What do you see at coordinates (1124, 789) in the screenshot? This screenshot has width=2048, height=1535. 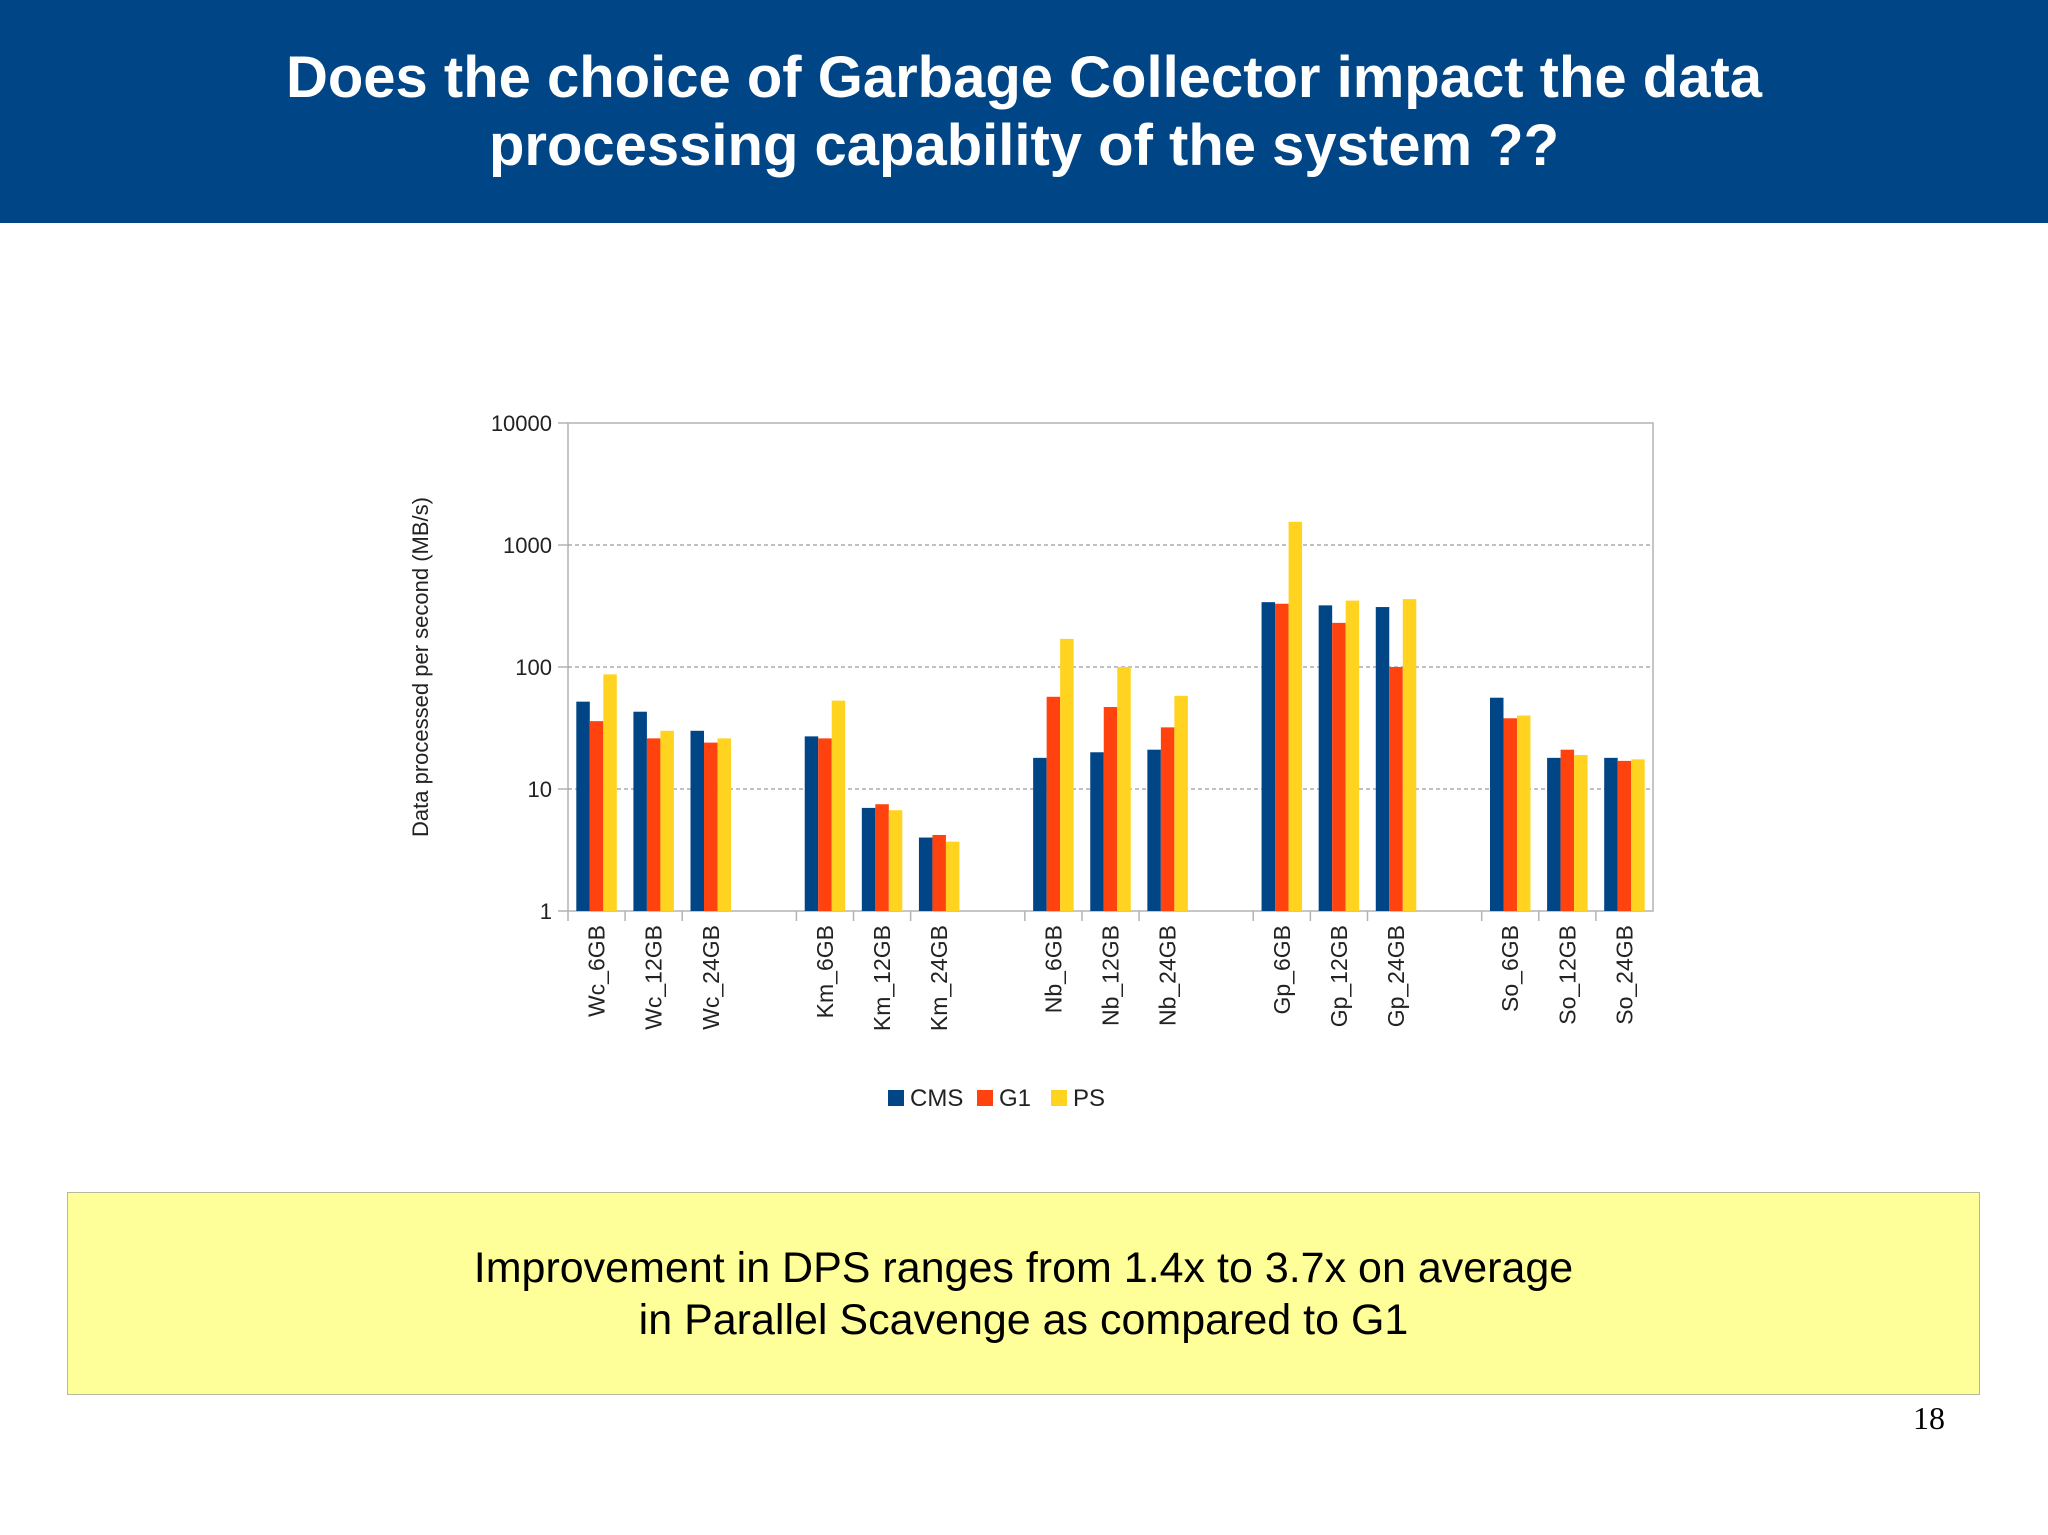 I see `bar-ps-nb_12gb` at bounding box center [1124, 789].